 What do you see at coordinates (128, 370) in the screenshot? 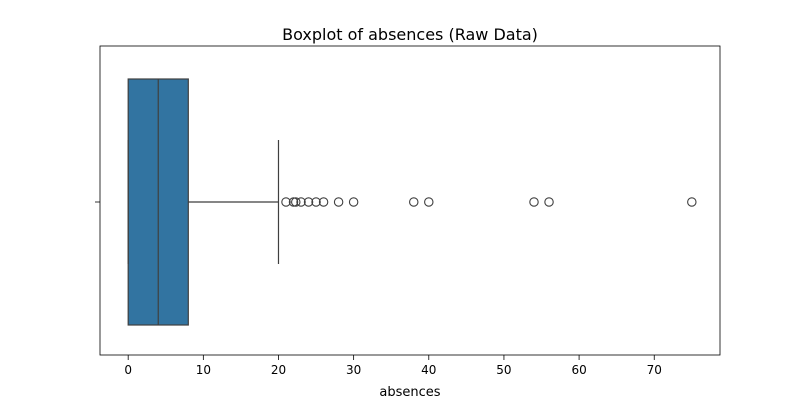
I see `x-tick-label: 0` at bounding box center [128, 370].